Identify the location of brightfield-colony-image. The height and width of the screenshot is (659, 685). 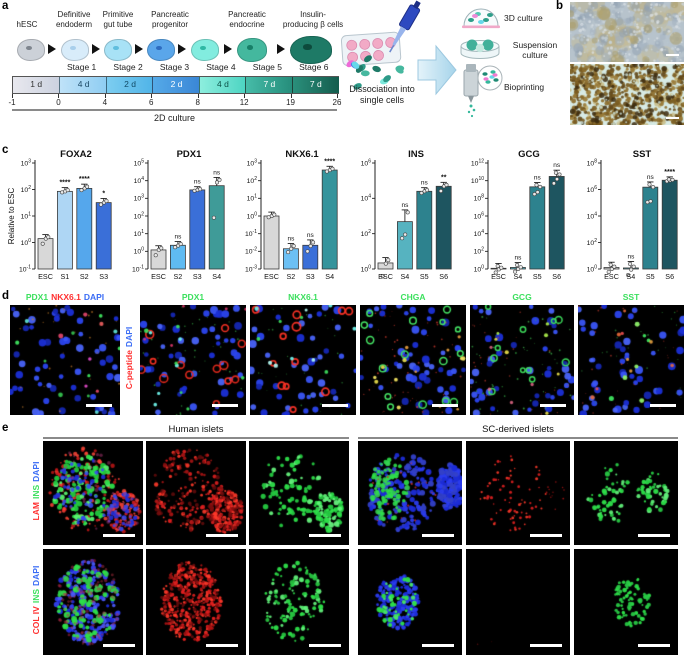
(627, 32).